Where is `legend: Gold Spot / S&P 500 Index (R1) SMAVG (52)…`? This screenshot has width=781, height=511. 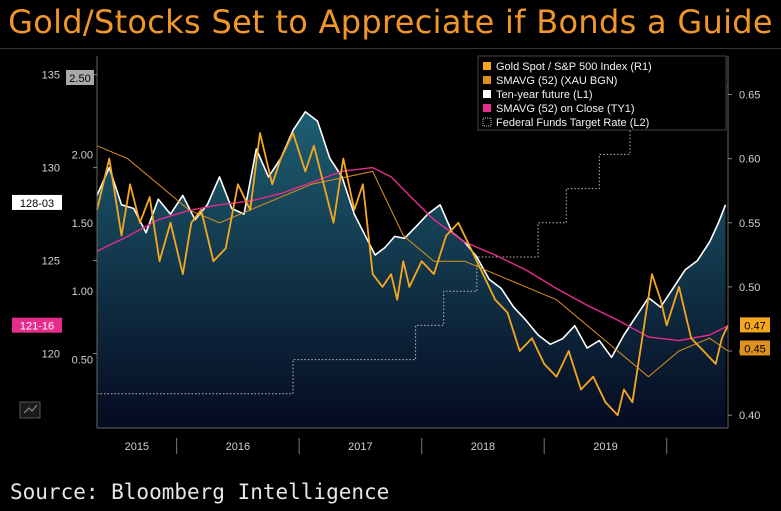
legend: Gold Spot / S&P 500 Index (R1) SMAVG (52)… is located at coordinates (602, 93).